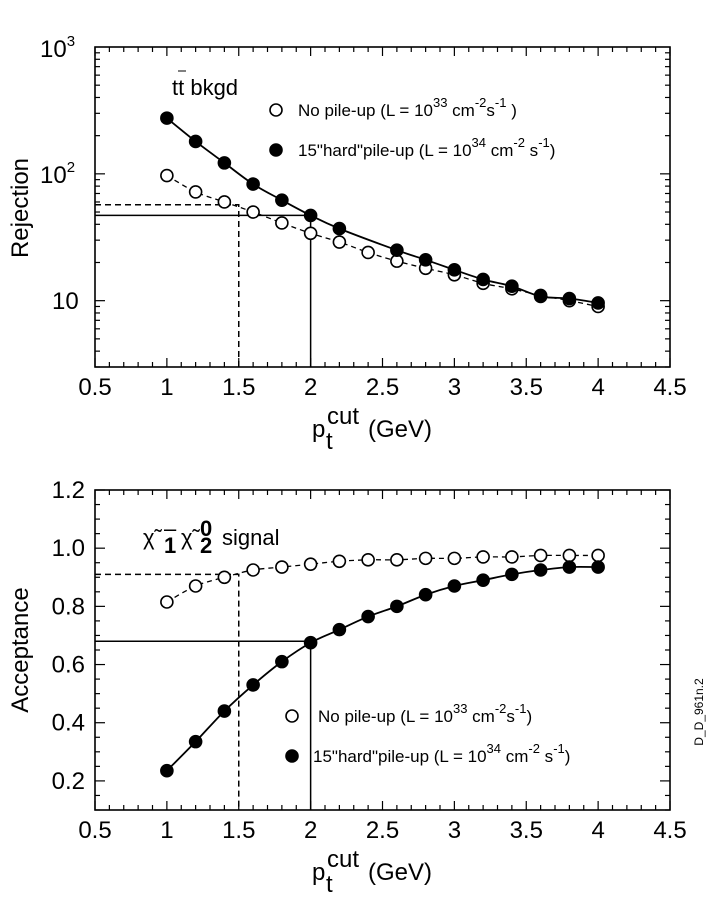  What do you see at coordinates (57, 174) in the screenshot?
I see `top-ytick-100: 10²` at bounding box center [57, 174].